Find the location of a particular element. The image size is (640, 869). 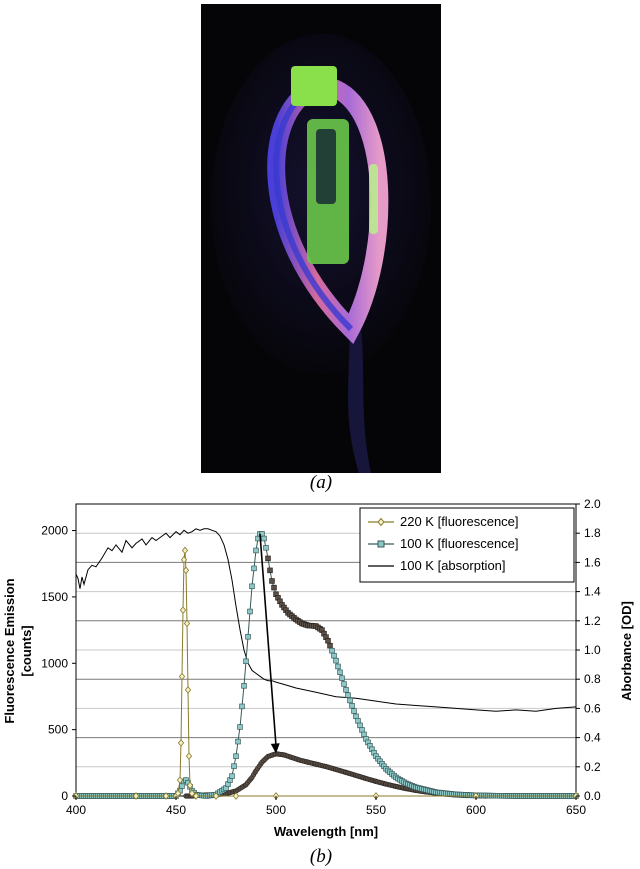

x-tick-label: 450 is located at coordinates (176, 810).